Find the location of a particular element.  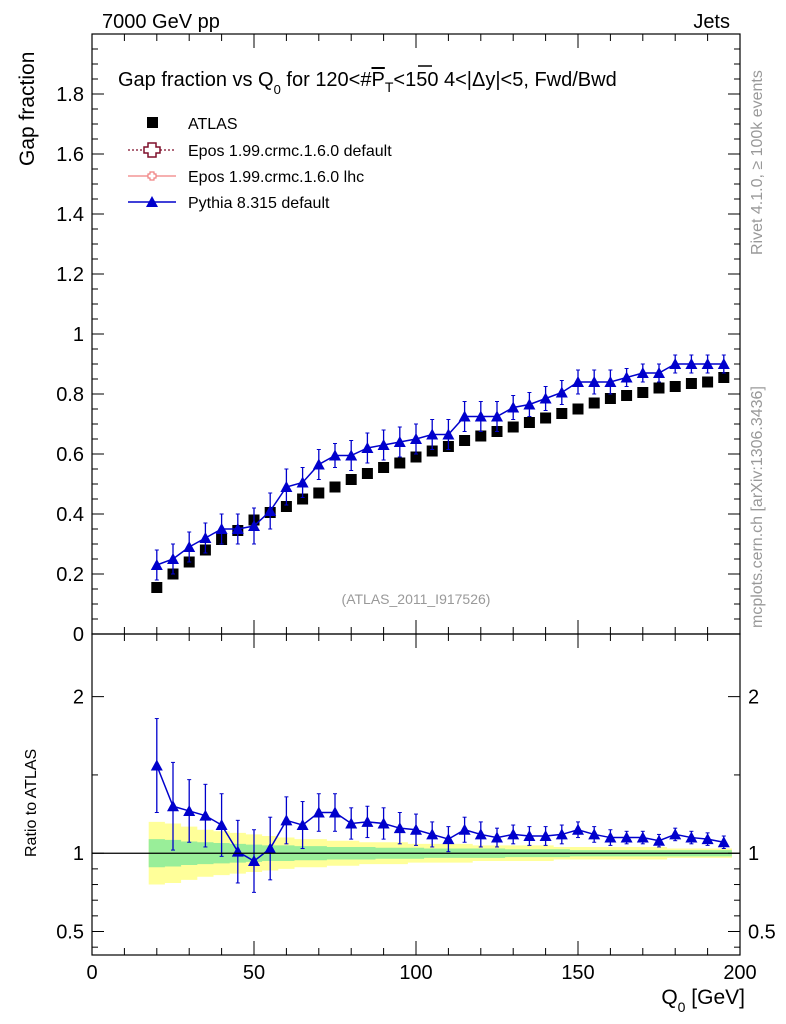

legend-marker-pythia is located at coordinates (152, 201).